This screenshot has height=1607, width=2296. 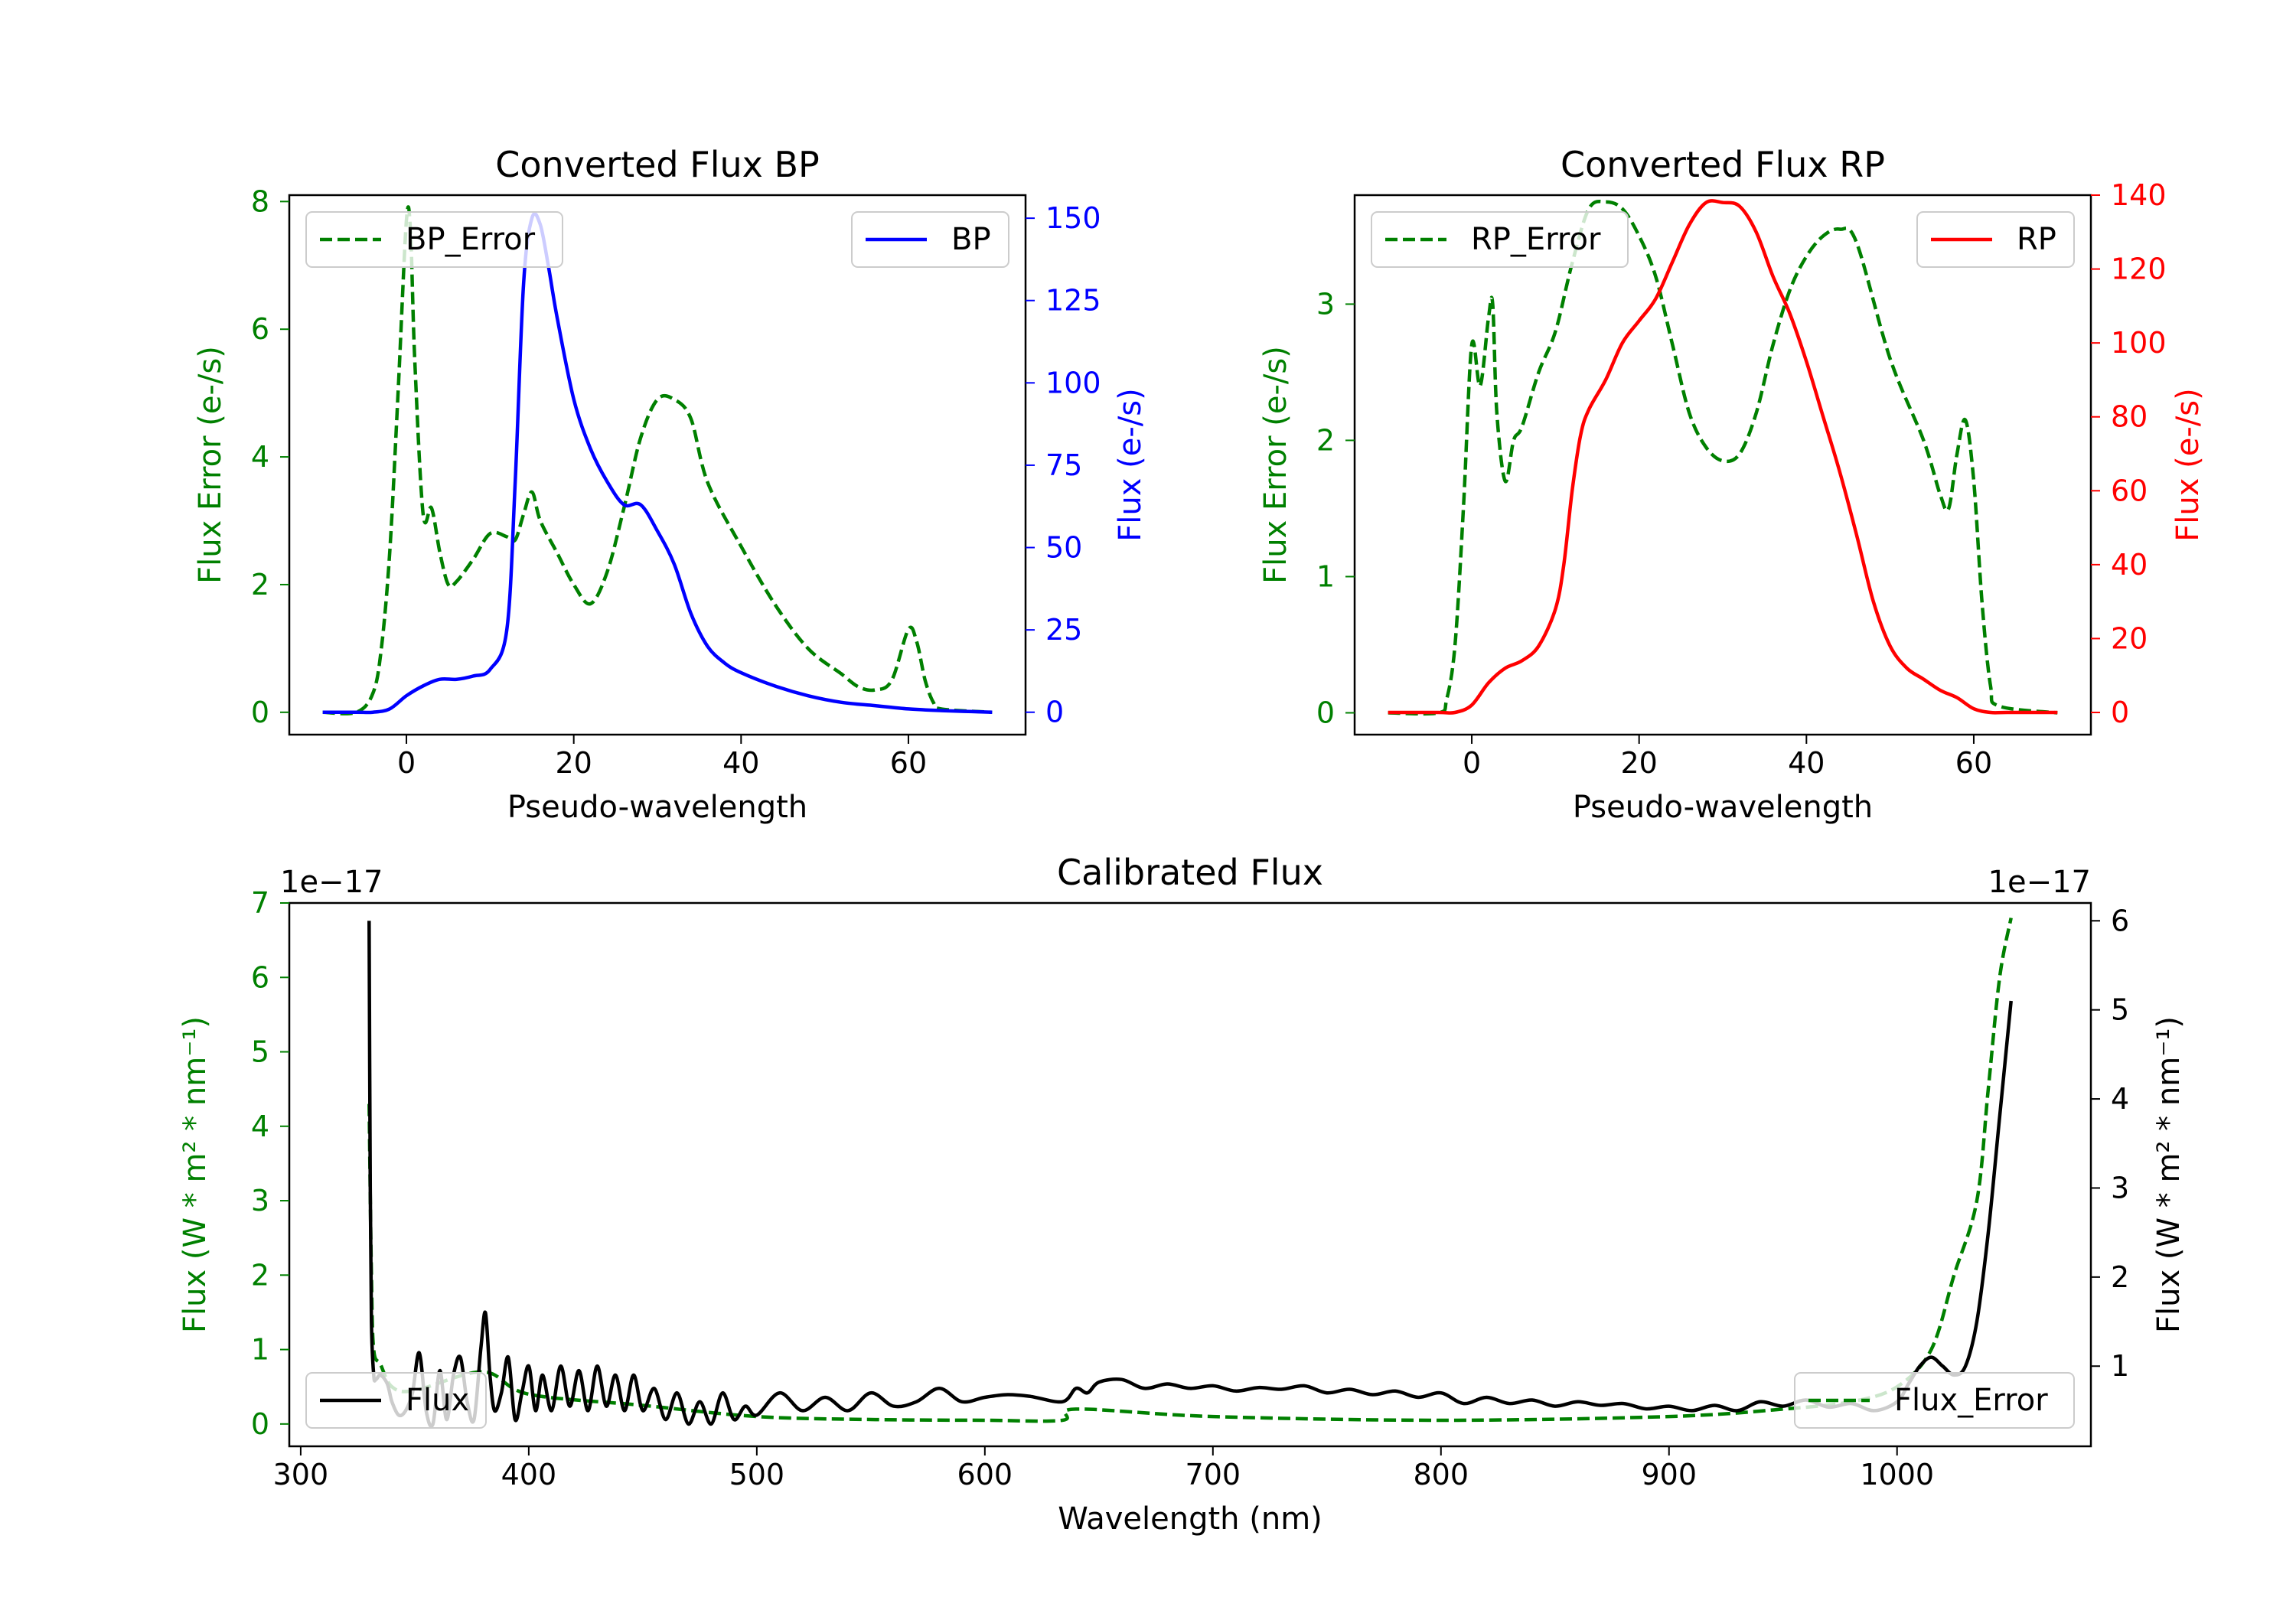 I want to click on cal-left-y-tick-label: 5, so click(x=260, y=1052).